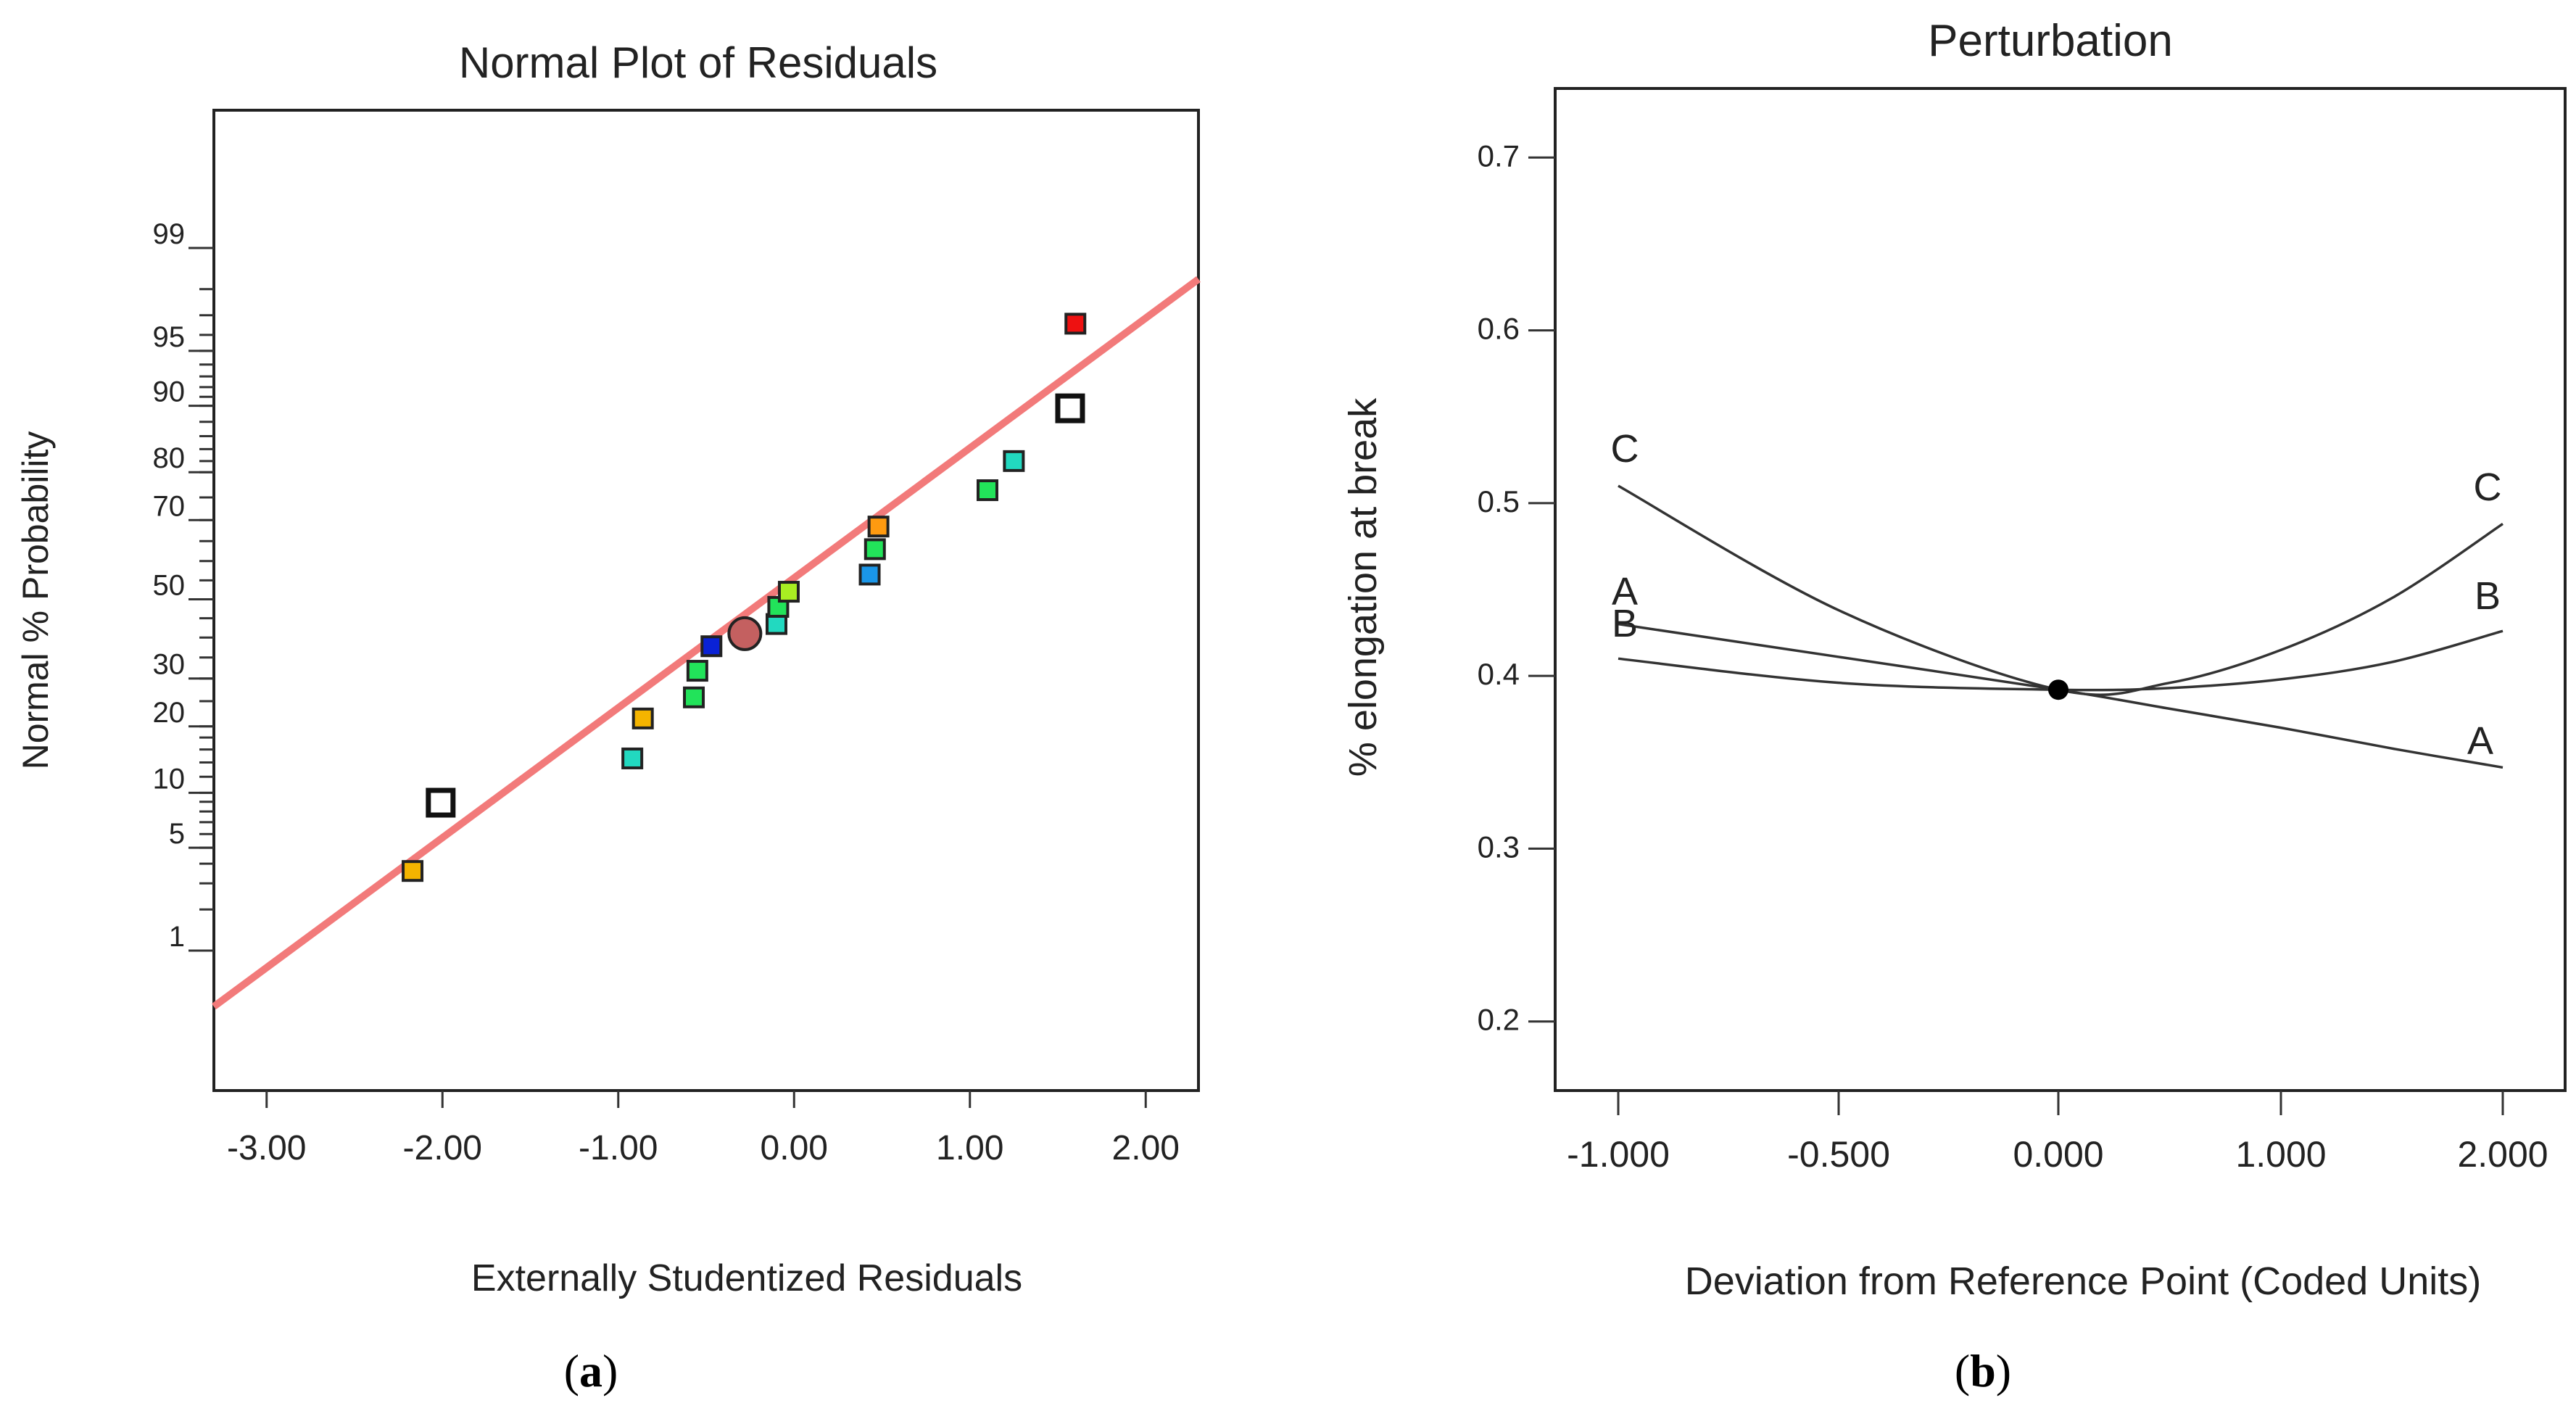 This screenshot has width=2576, height=1427. I want to click on caption-a: (a), so click(591, 1371).